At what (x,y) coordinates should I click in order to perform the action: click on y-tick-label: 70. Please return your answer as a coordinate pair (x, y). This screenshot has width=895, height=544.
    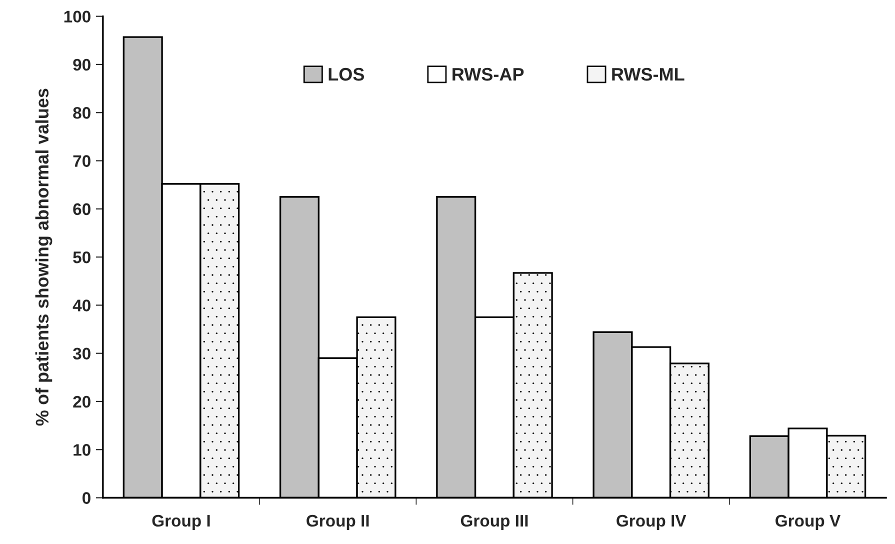
    Looking at the image, I should click on (81, 161).